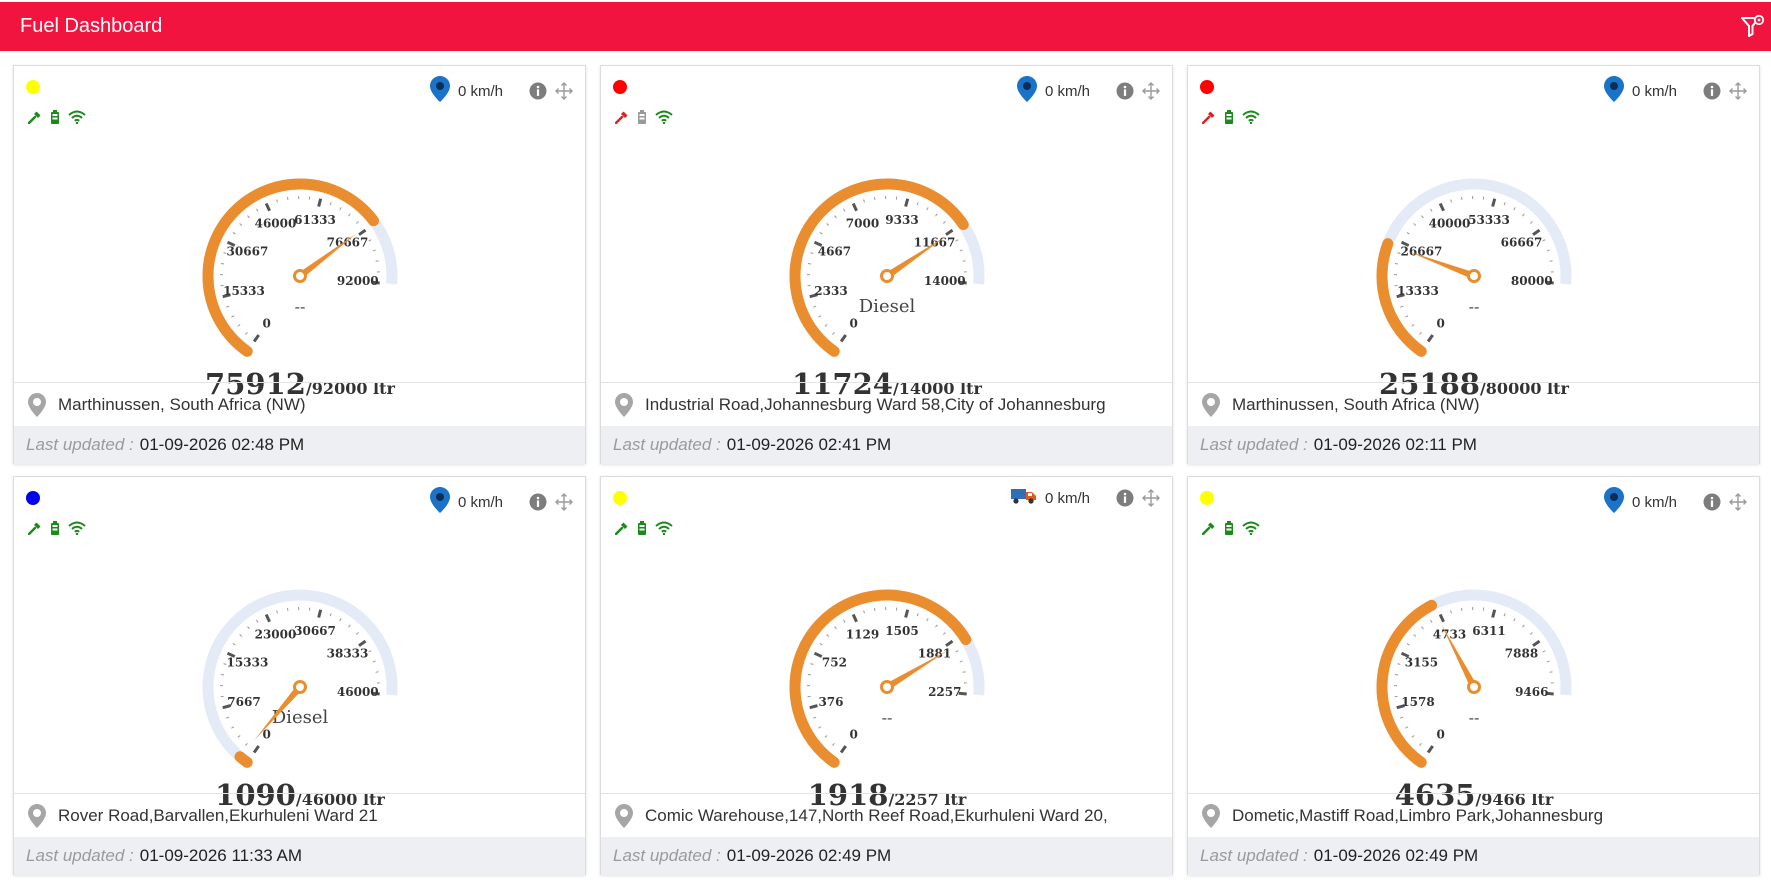 The width and height of the screenshot is (1771, 886). I want to click on app-header: Fuel Dashboard, so click(885, 26).